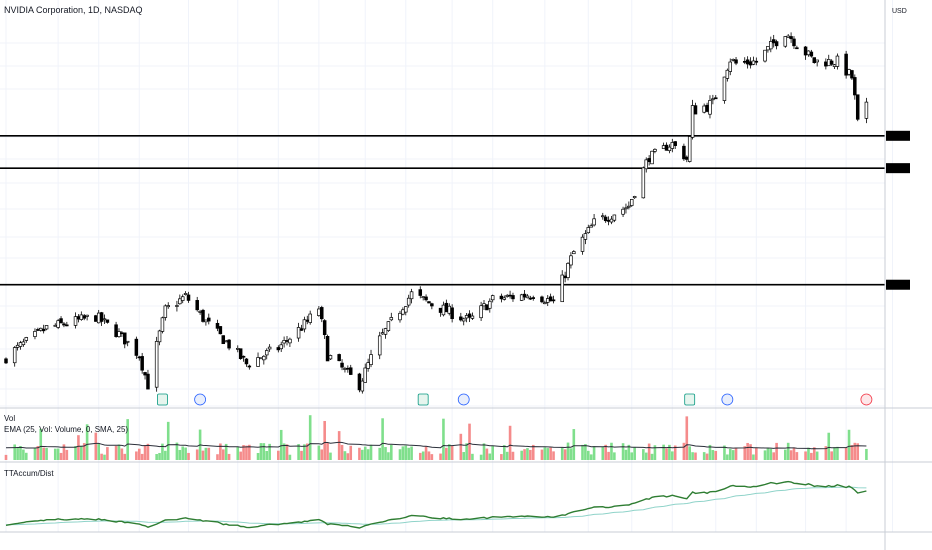 The height and width of the screenshot is (550, 932). I want to click on currency-label: USD, so click(899, 11).